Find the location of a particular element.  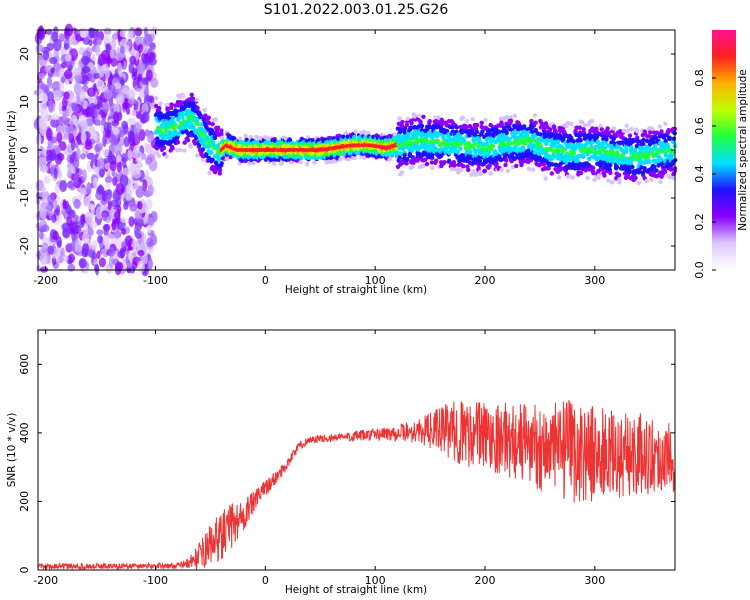

snr-y-axis-label: SNR (10 * v/v) is located at coordinates (12, 450).